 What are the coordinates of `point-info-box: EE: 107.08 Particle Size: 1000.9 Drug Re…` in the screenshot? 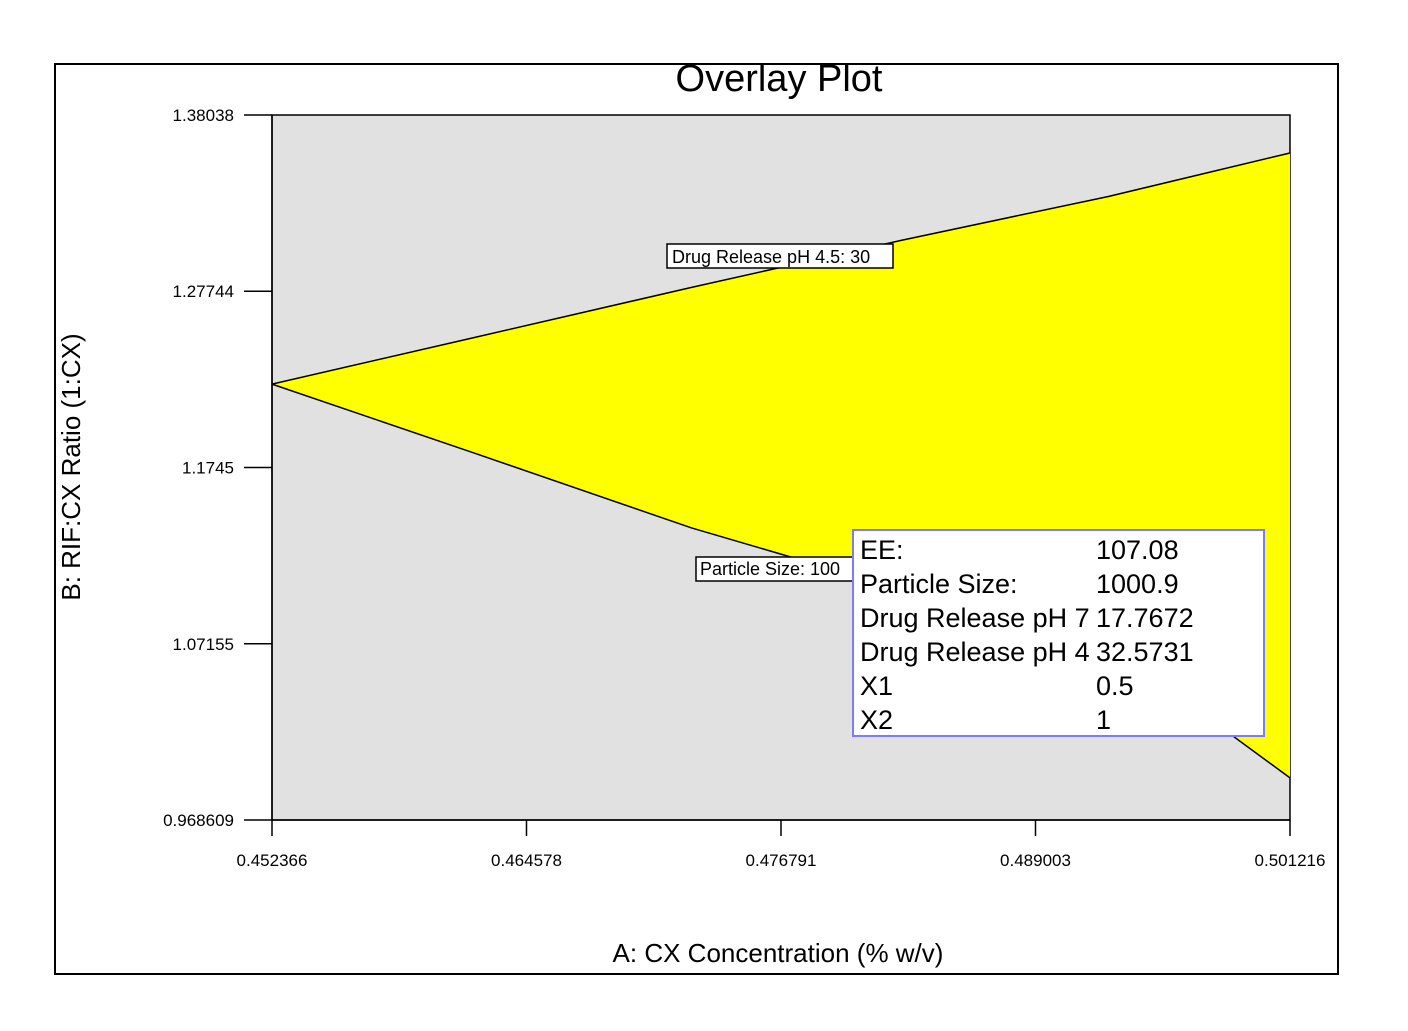 It's located at (1058, 633).